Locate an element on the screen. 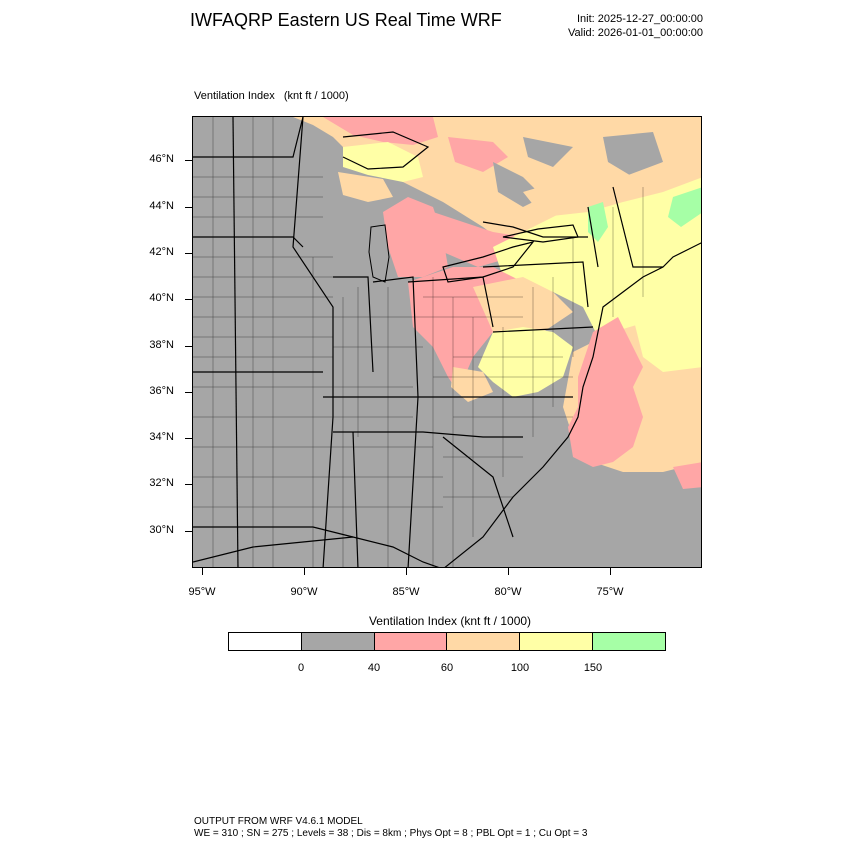 The width and height of the screenshot is (850, 850). lat-label-38: 38°N is located at coordinates (161, 345).